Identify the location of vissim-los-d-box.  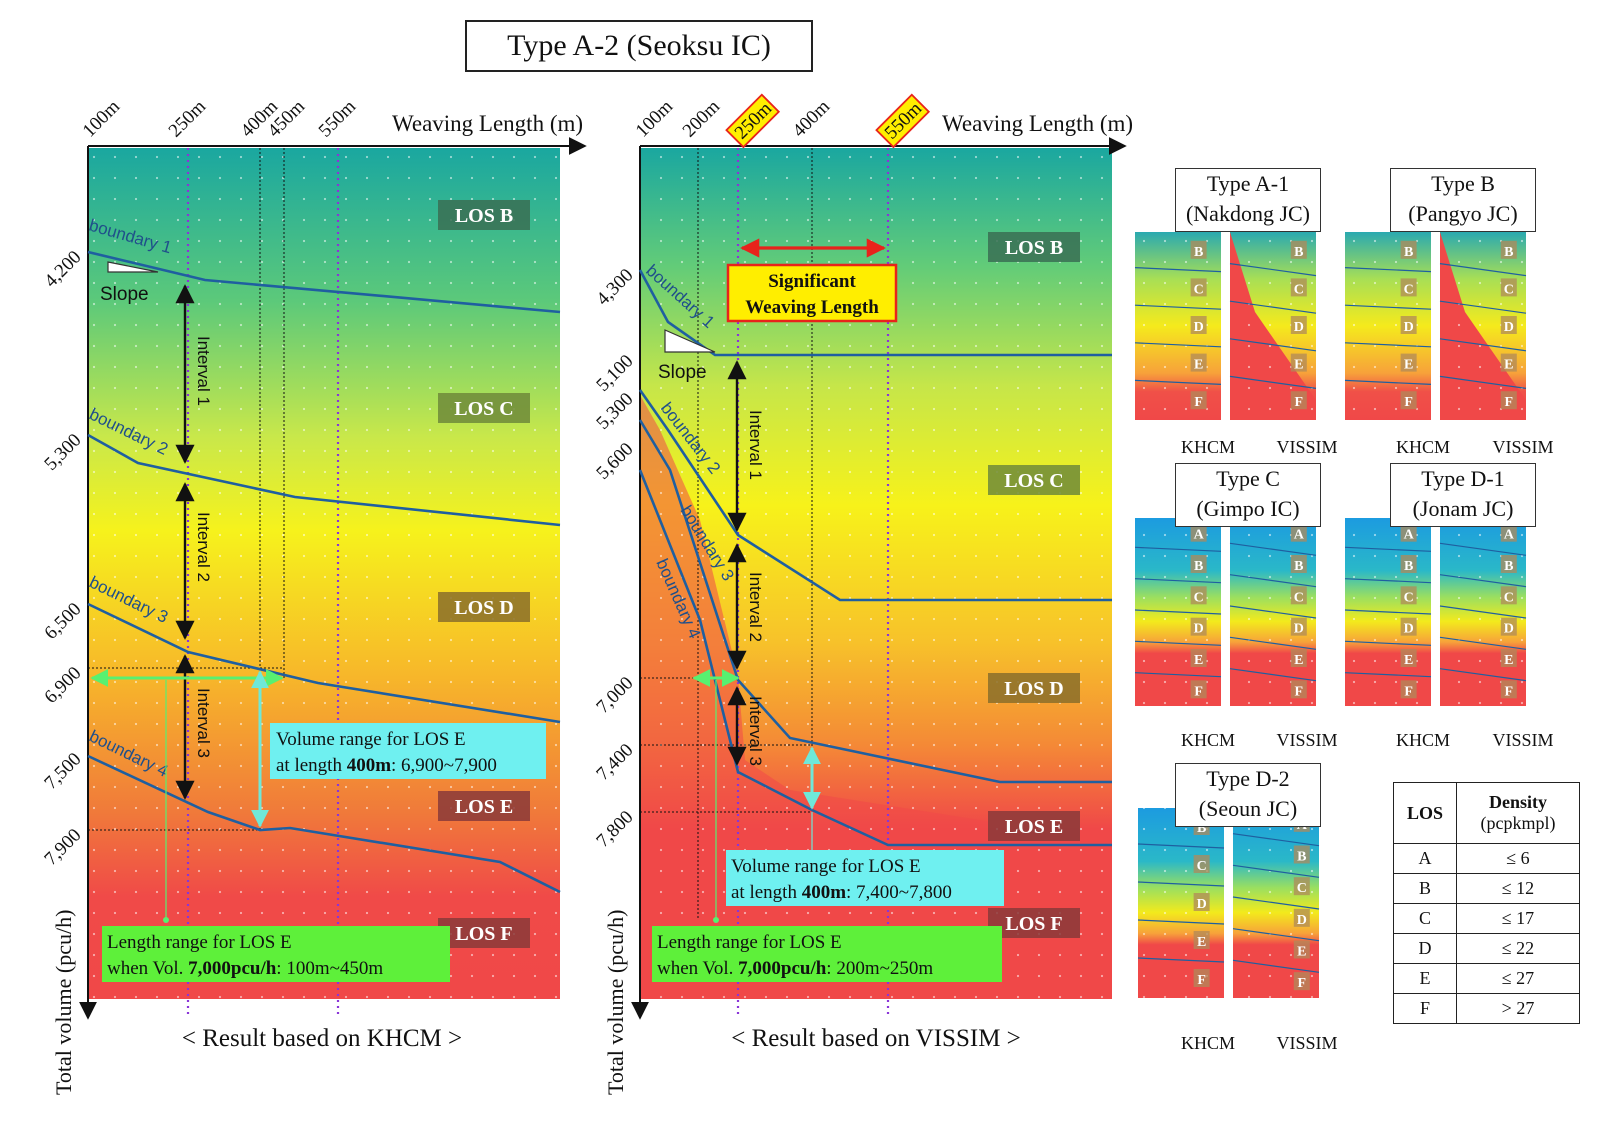
(1034, 688).